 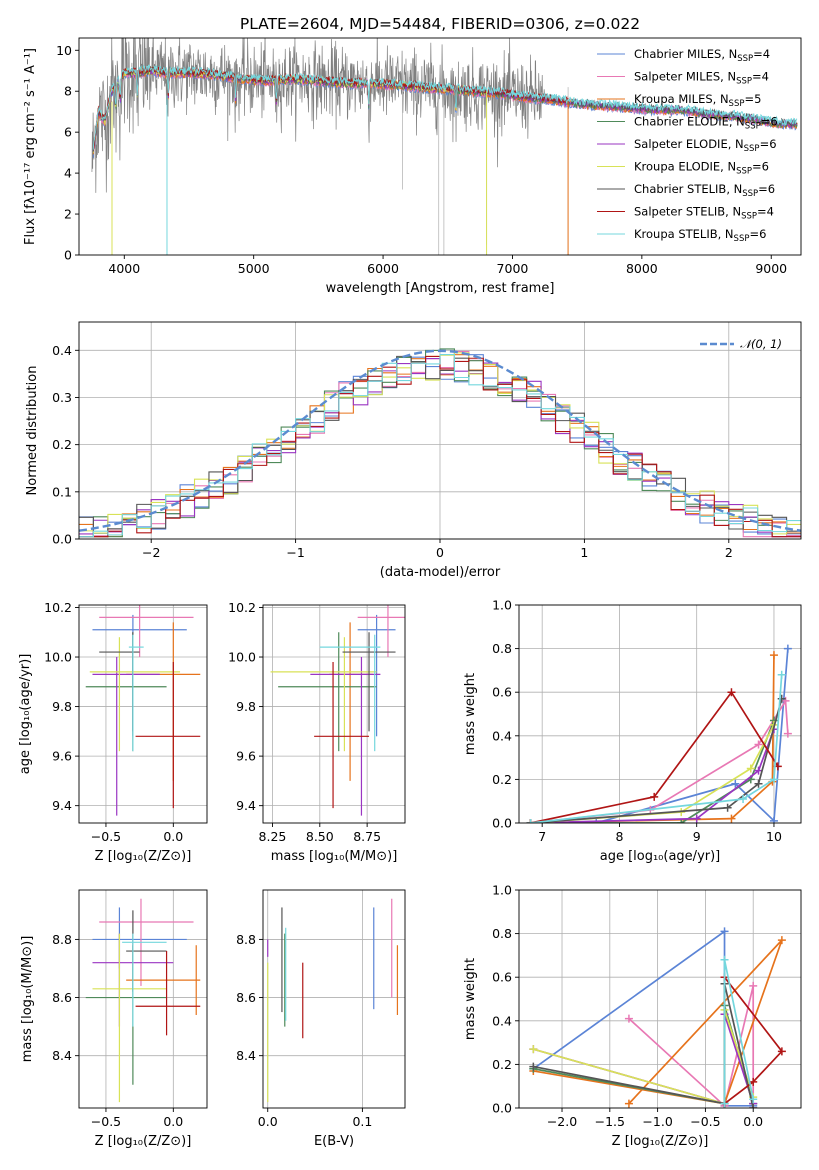 I want to click on normal-legend-label: 𝒩(0, 1), so click(x=761, y=344).